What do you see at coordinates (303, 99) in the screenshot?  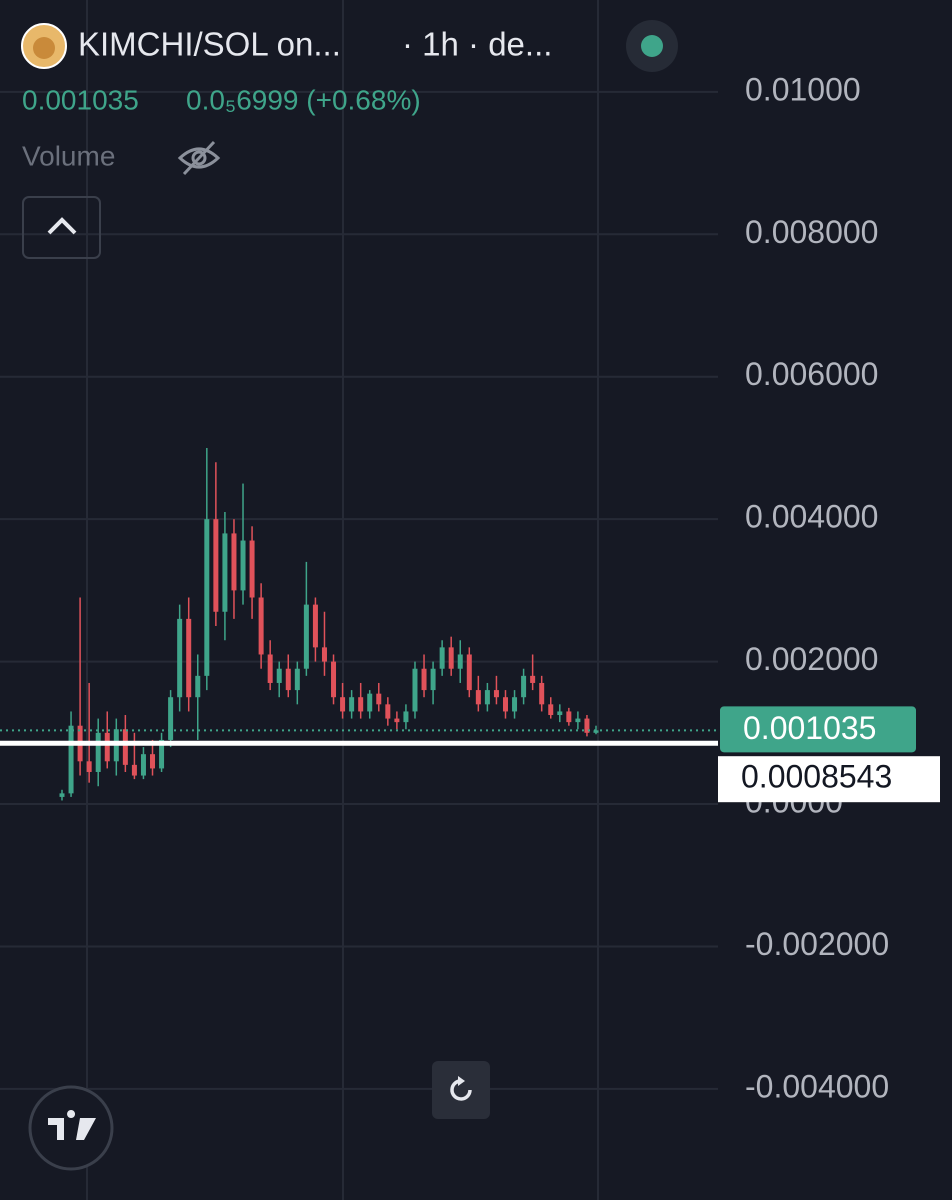 I see `header-change: 0.0₅6999 (+0.68%)` at bounding box center [303, 99].